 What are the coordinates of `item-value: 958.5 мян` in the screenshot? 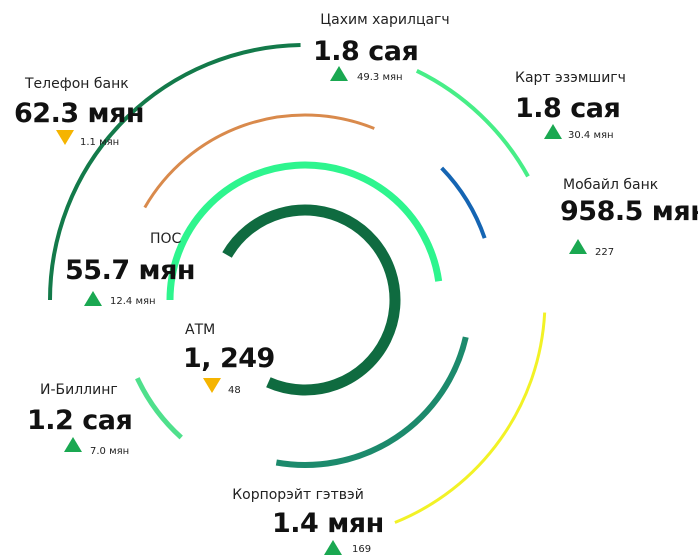 It's located at (629, 211).